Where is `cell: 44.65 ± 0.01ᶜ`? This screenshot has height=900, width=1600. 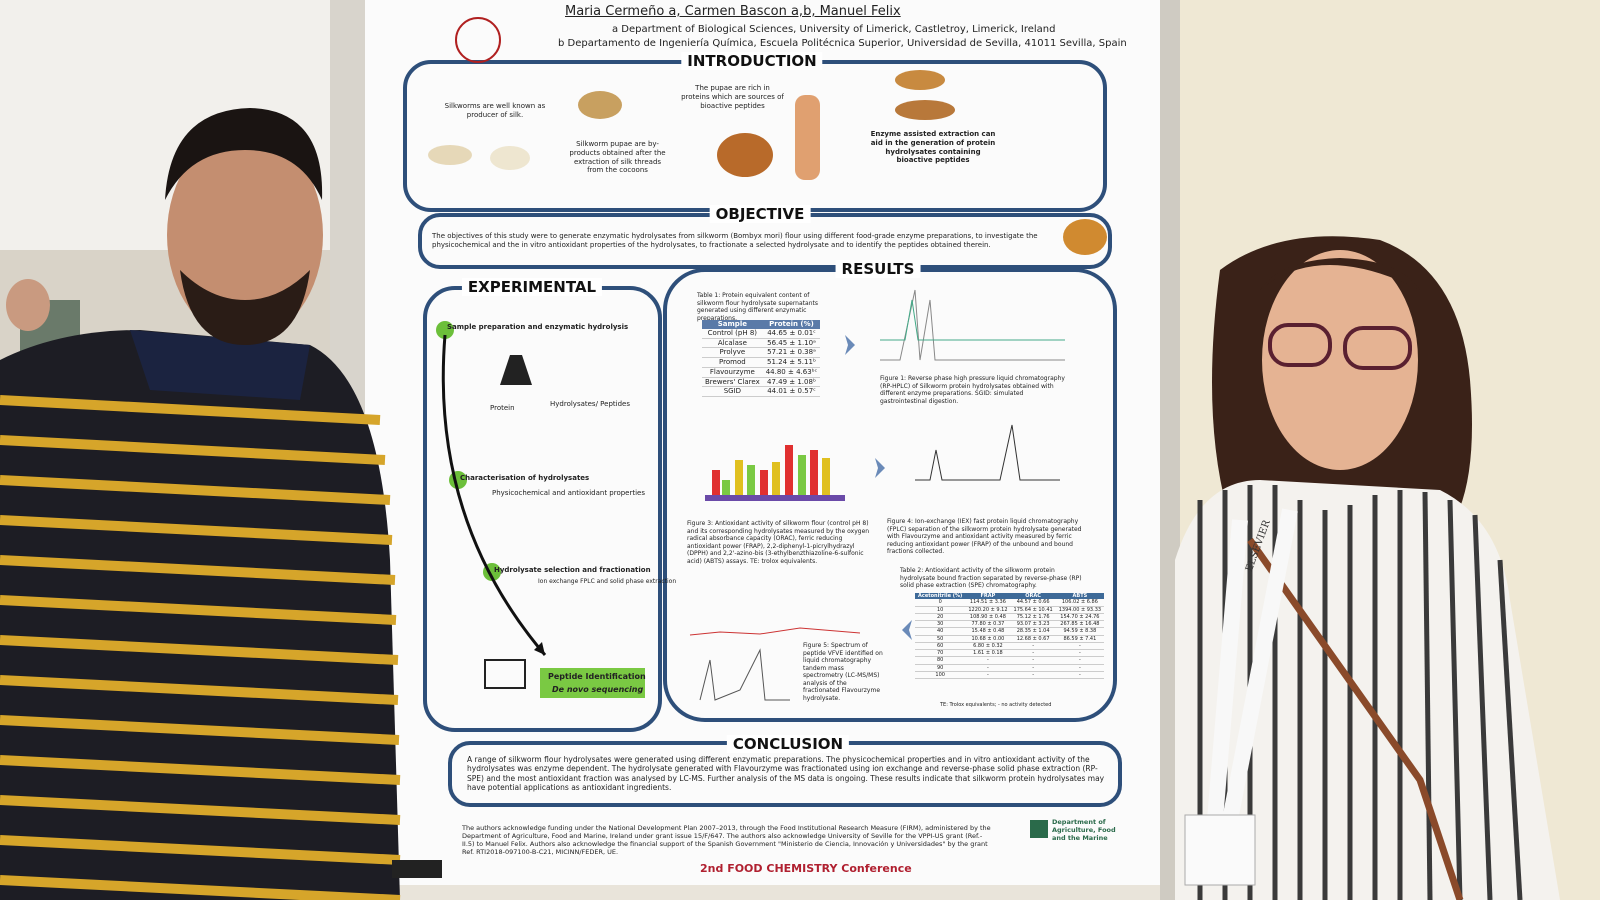
cell: 44.65 ± 0.01ᶜ is located at coordinates (791, 332).